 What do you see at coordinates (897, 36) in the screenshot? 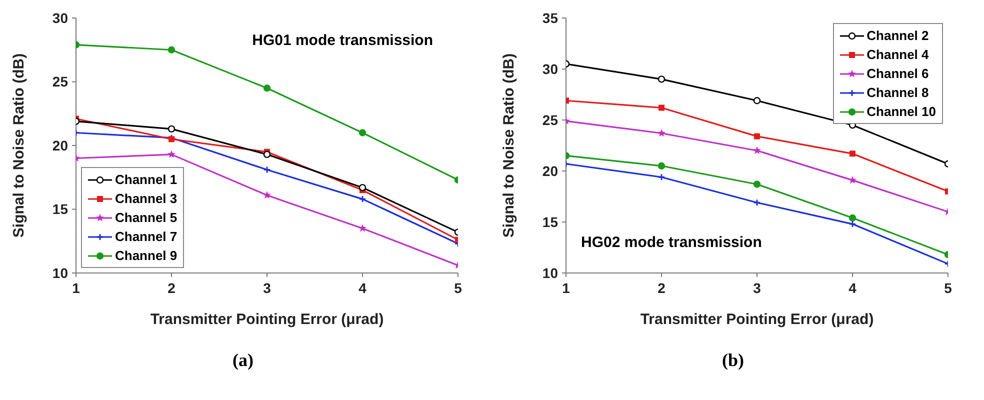
I see `legend-label: Channel 2` at bounding box center [897, 36].